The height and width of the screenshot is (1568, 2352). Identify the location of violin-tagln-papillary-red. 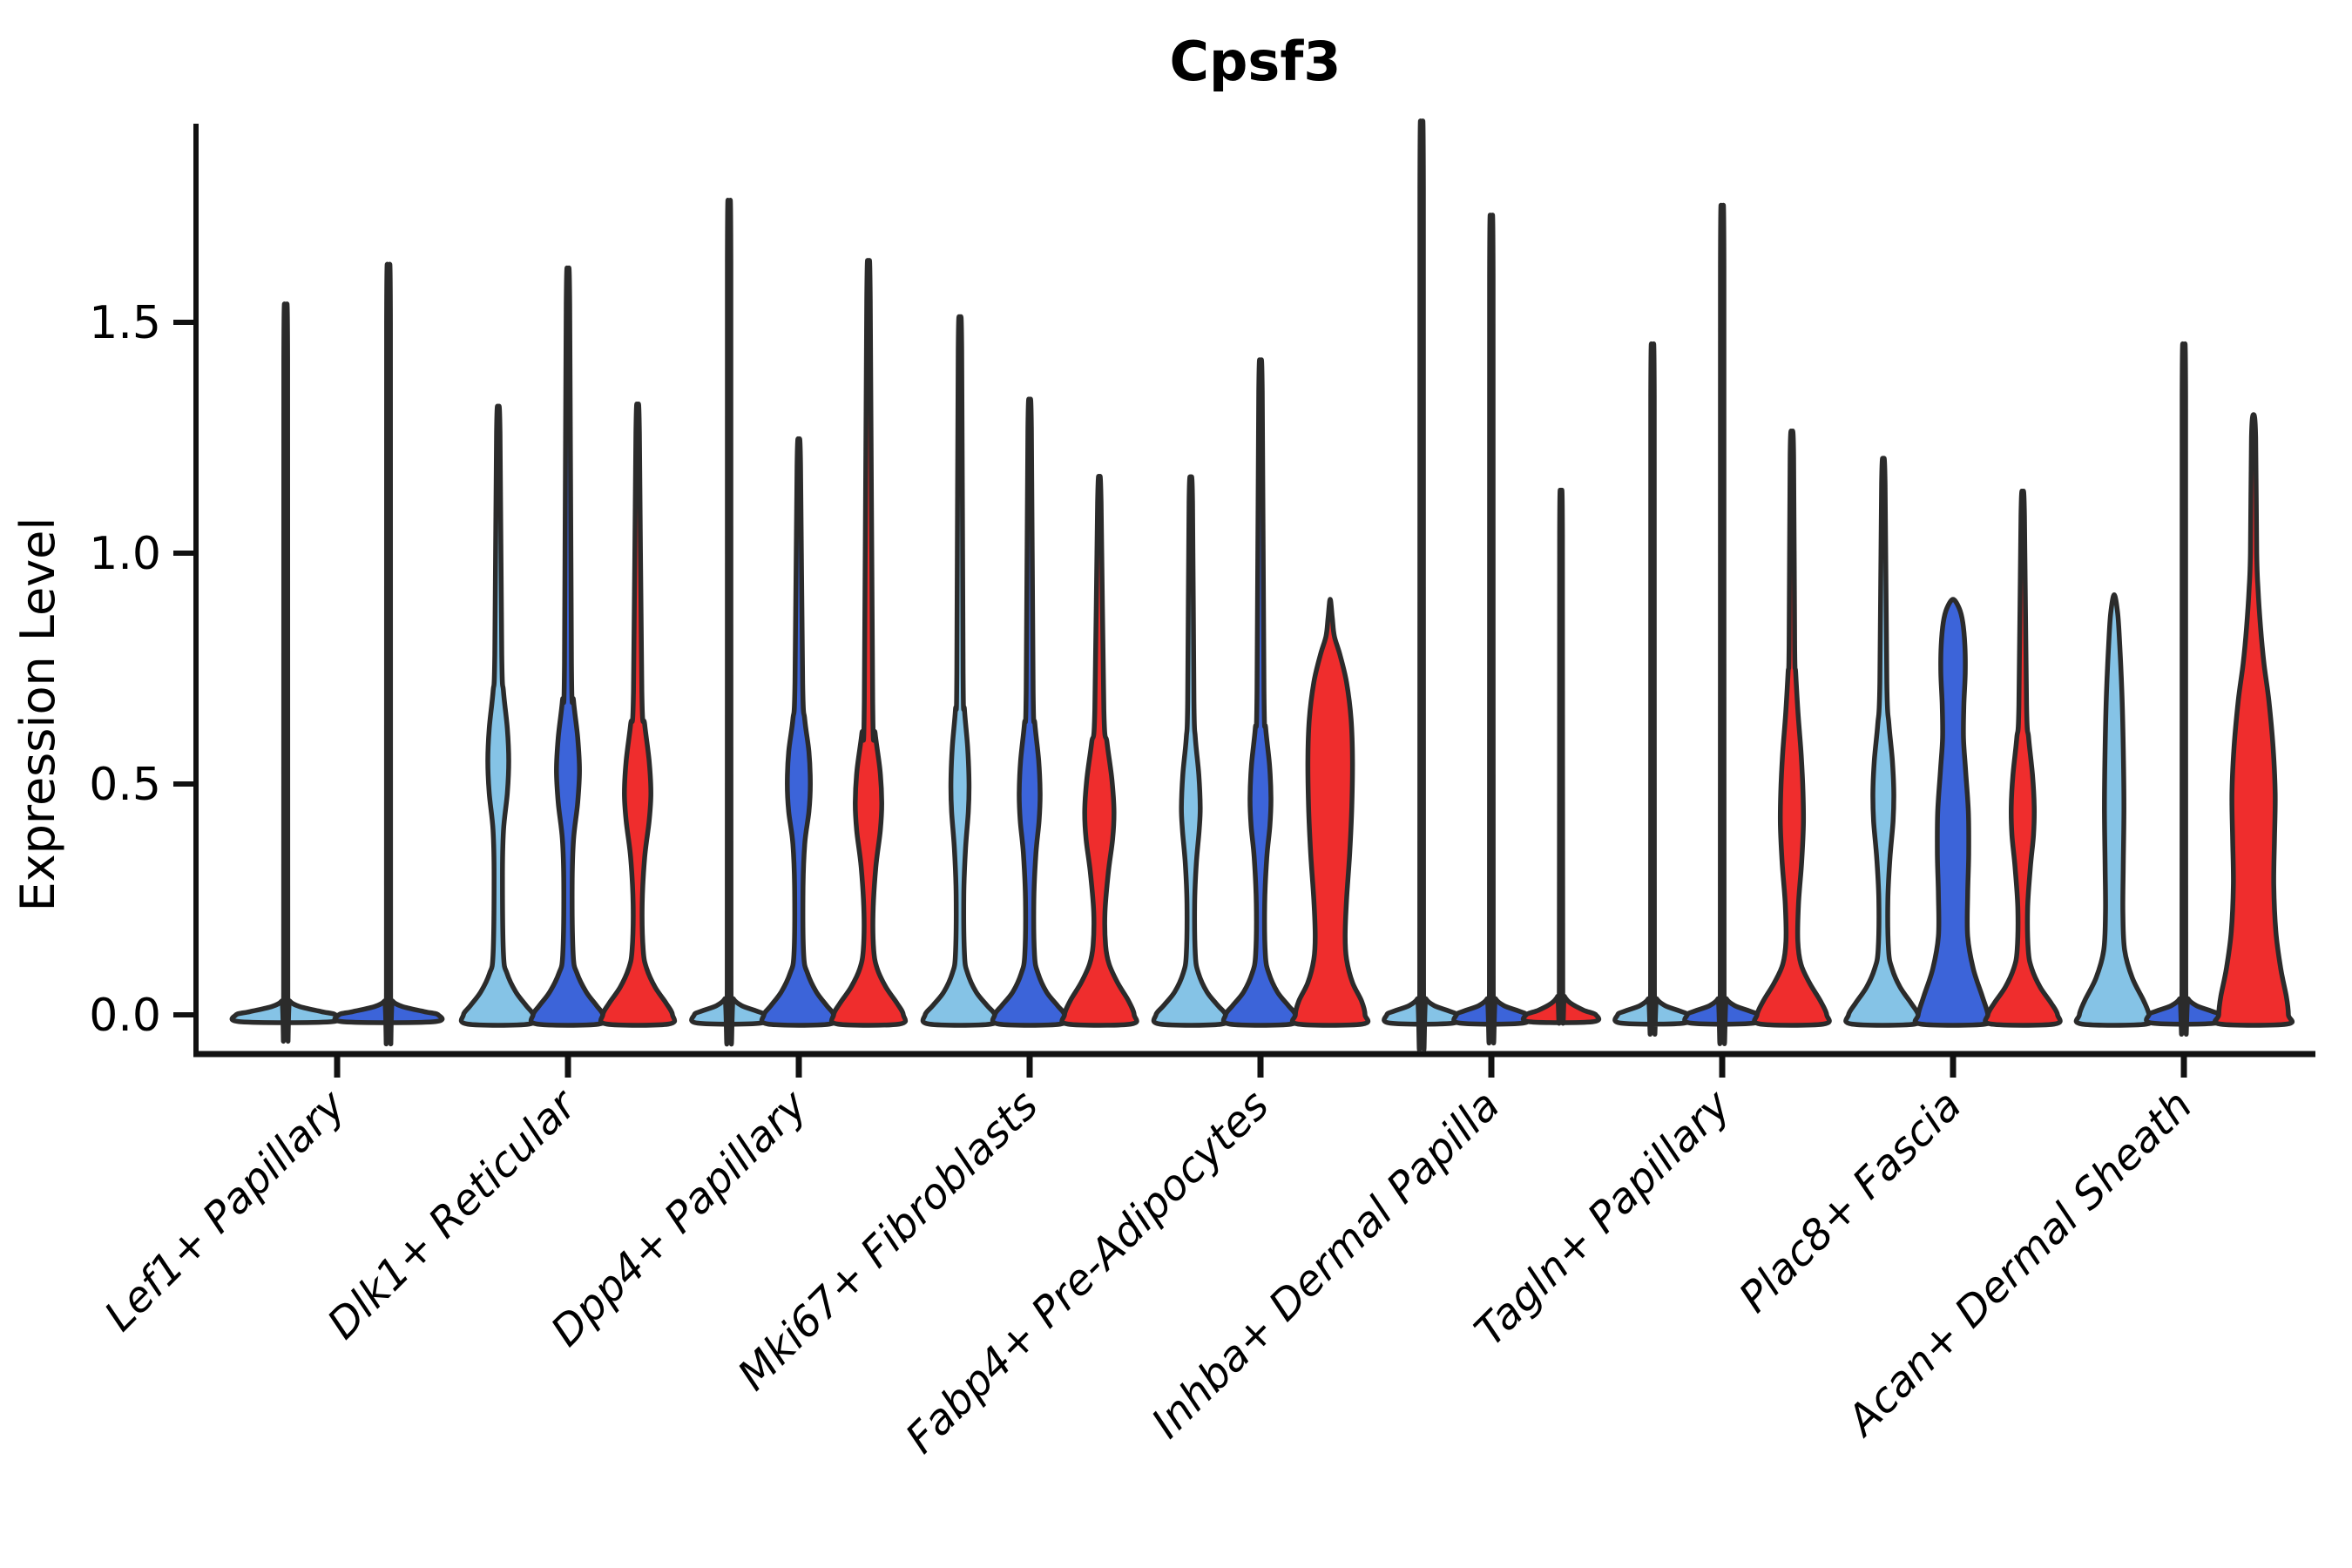
(1792, 728).